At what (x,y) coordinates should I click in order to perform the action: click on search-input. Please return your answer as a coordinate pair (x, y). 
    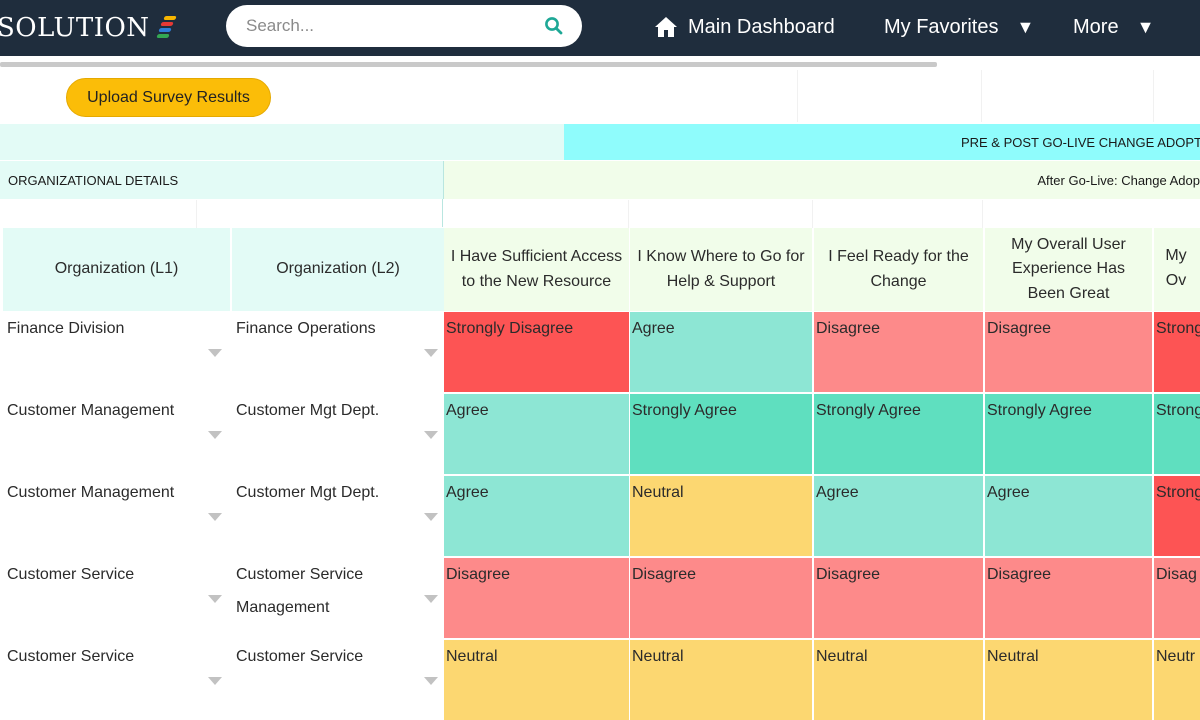
    Looking at the image, I should click on (391, 26).